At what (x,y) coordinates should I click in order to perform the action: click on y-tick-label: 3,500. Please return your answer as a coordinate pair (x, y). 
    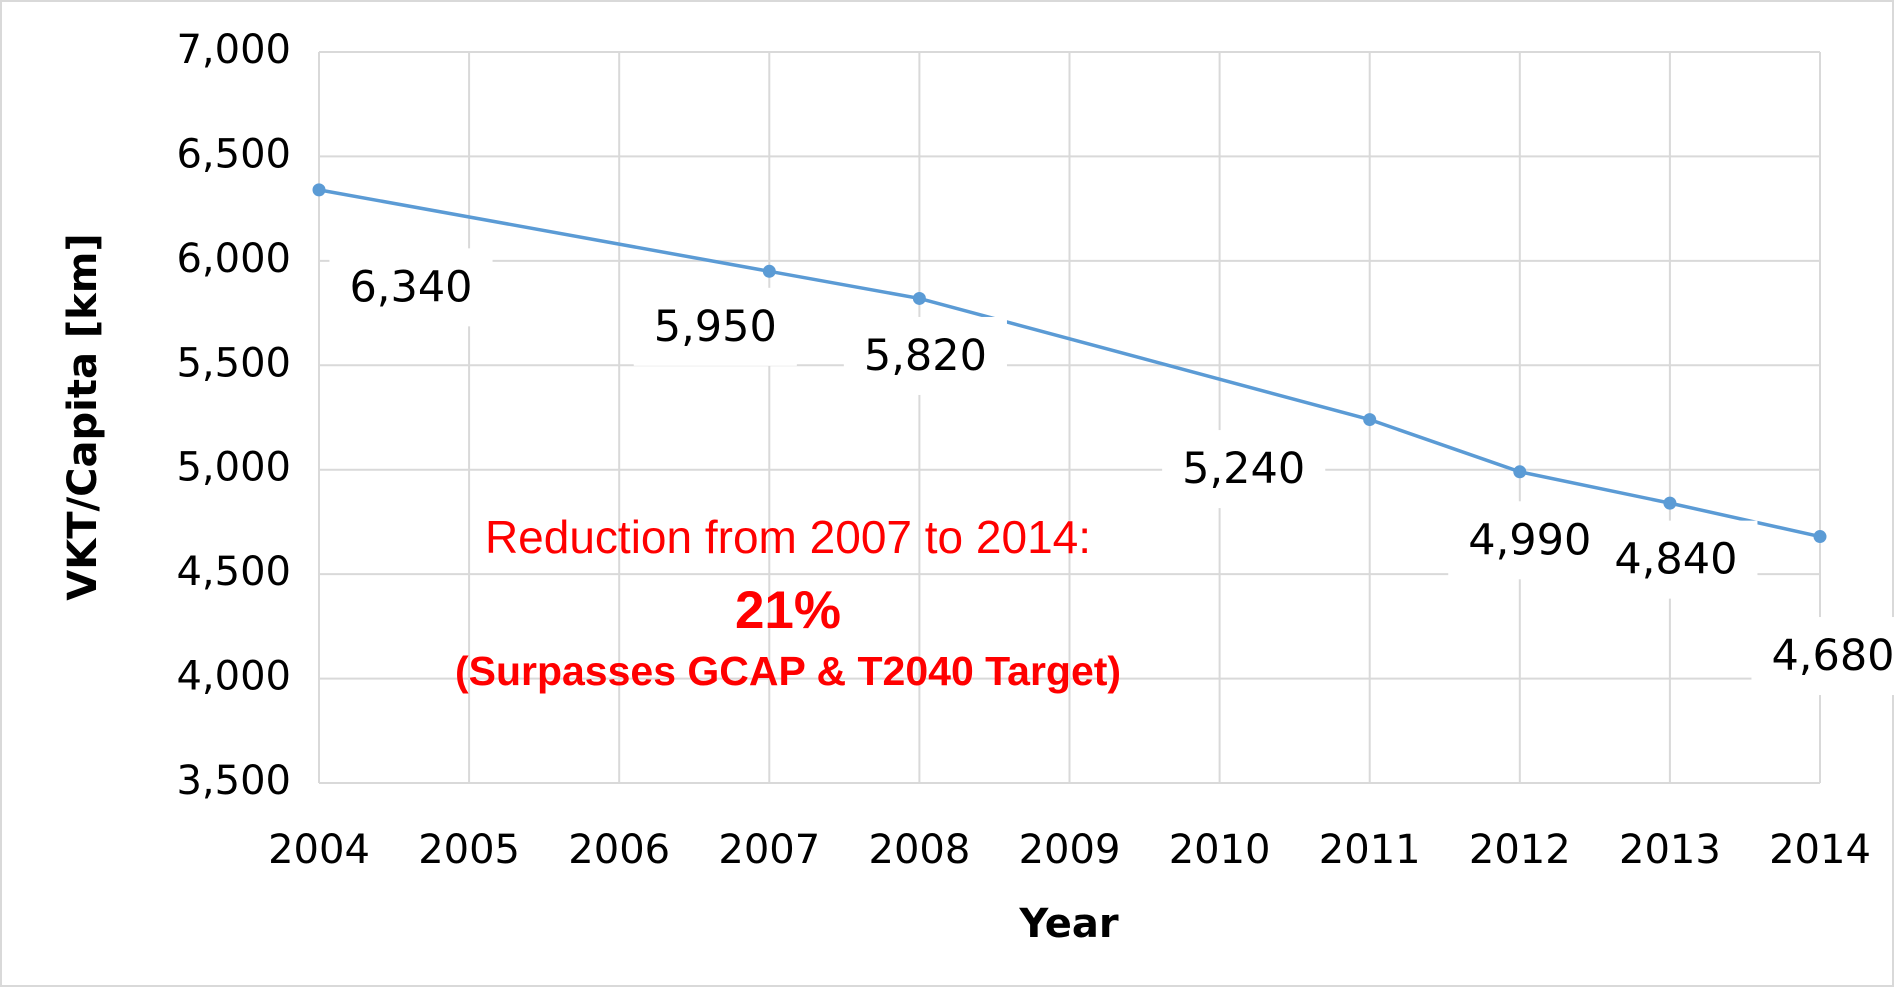
    Looking at the image, I should click on (233, 781).